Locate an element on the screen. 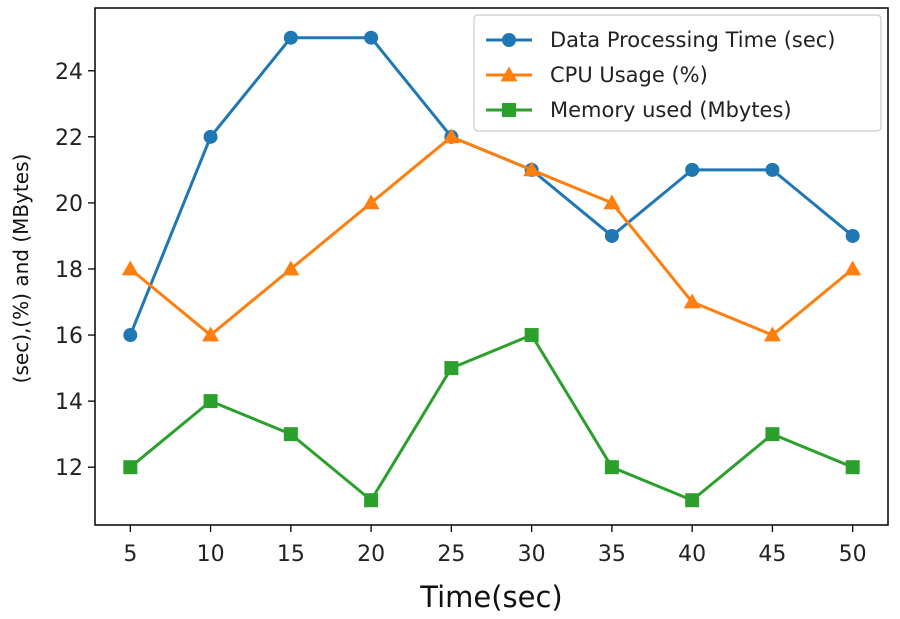 This screenshot has width=900, height=619. x-tick-label: 10 is located at coordinates (211, 554).